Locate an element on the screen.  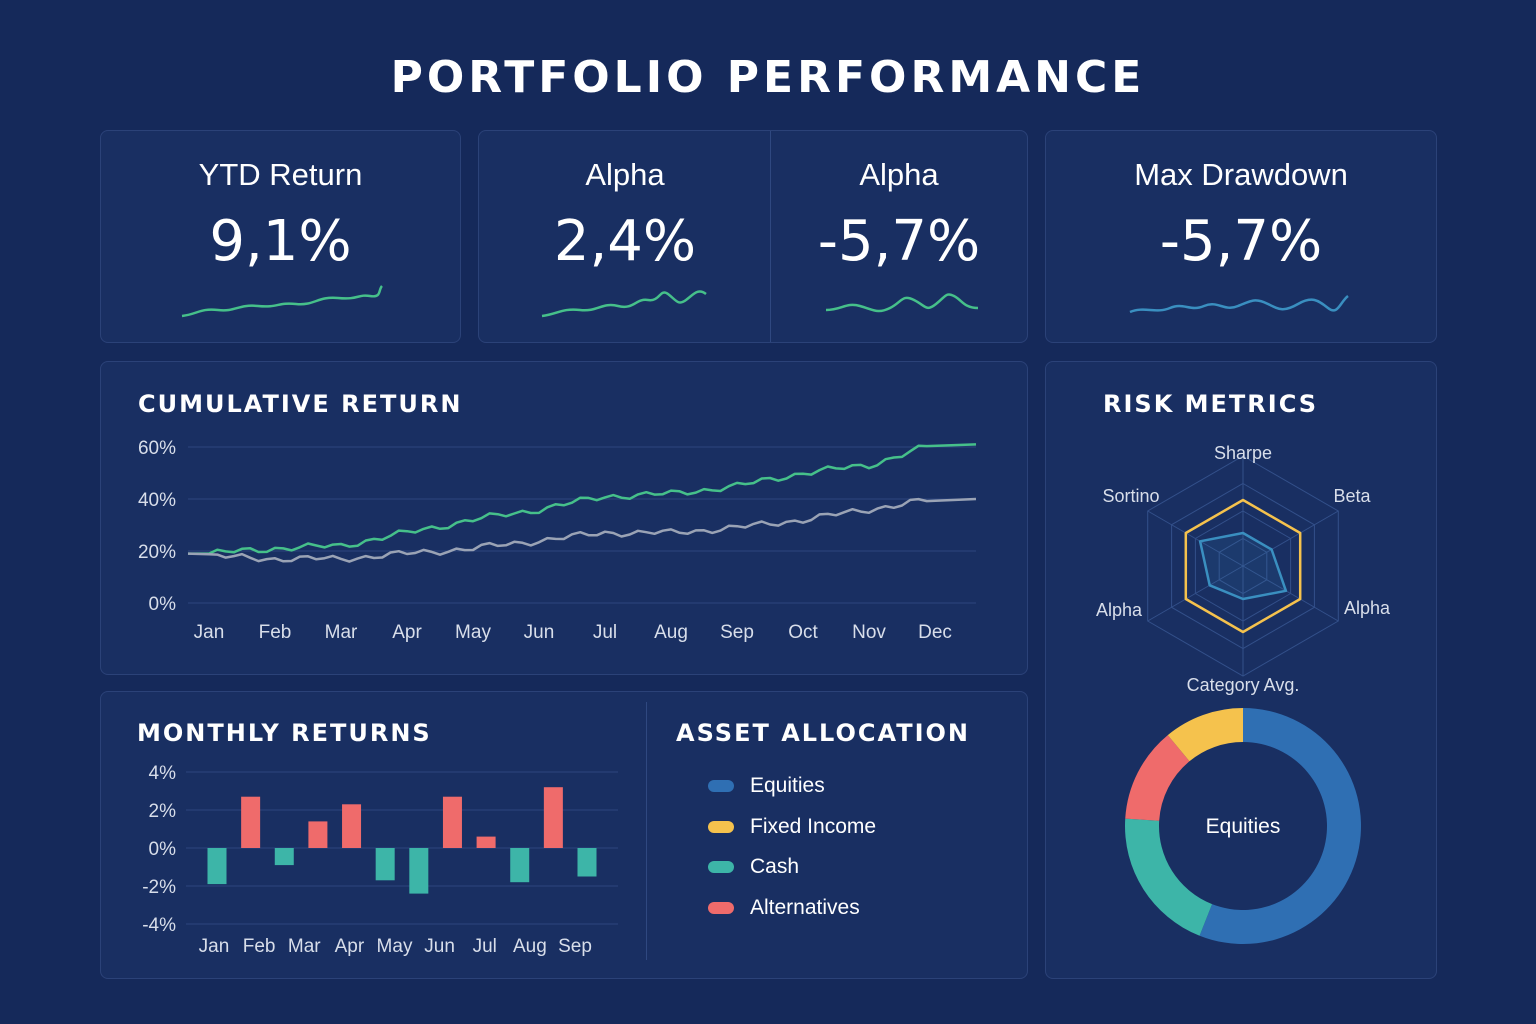
radar-axis-label: Sharpe is located at coordinates (1243, 453).